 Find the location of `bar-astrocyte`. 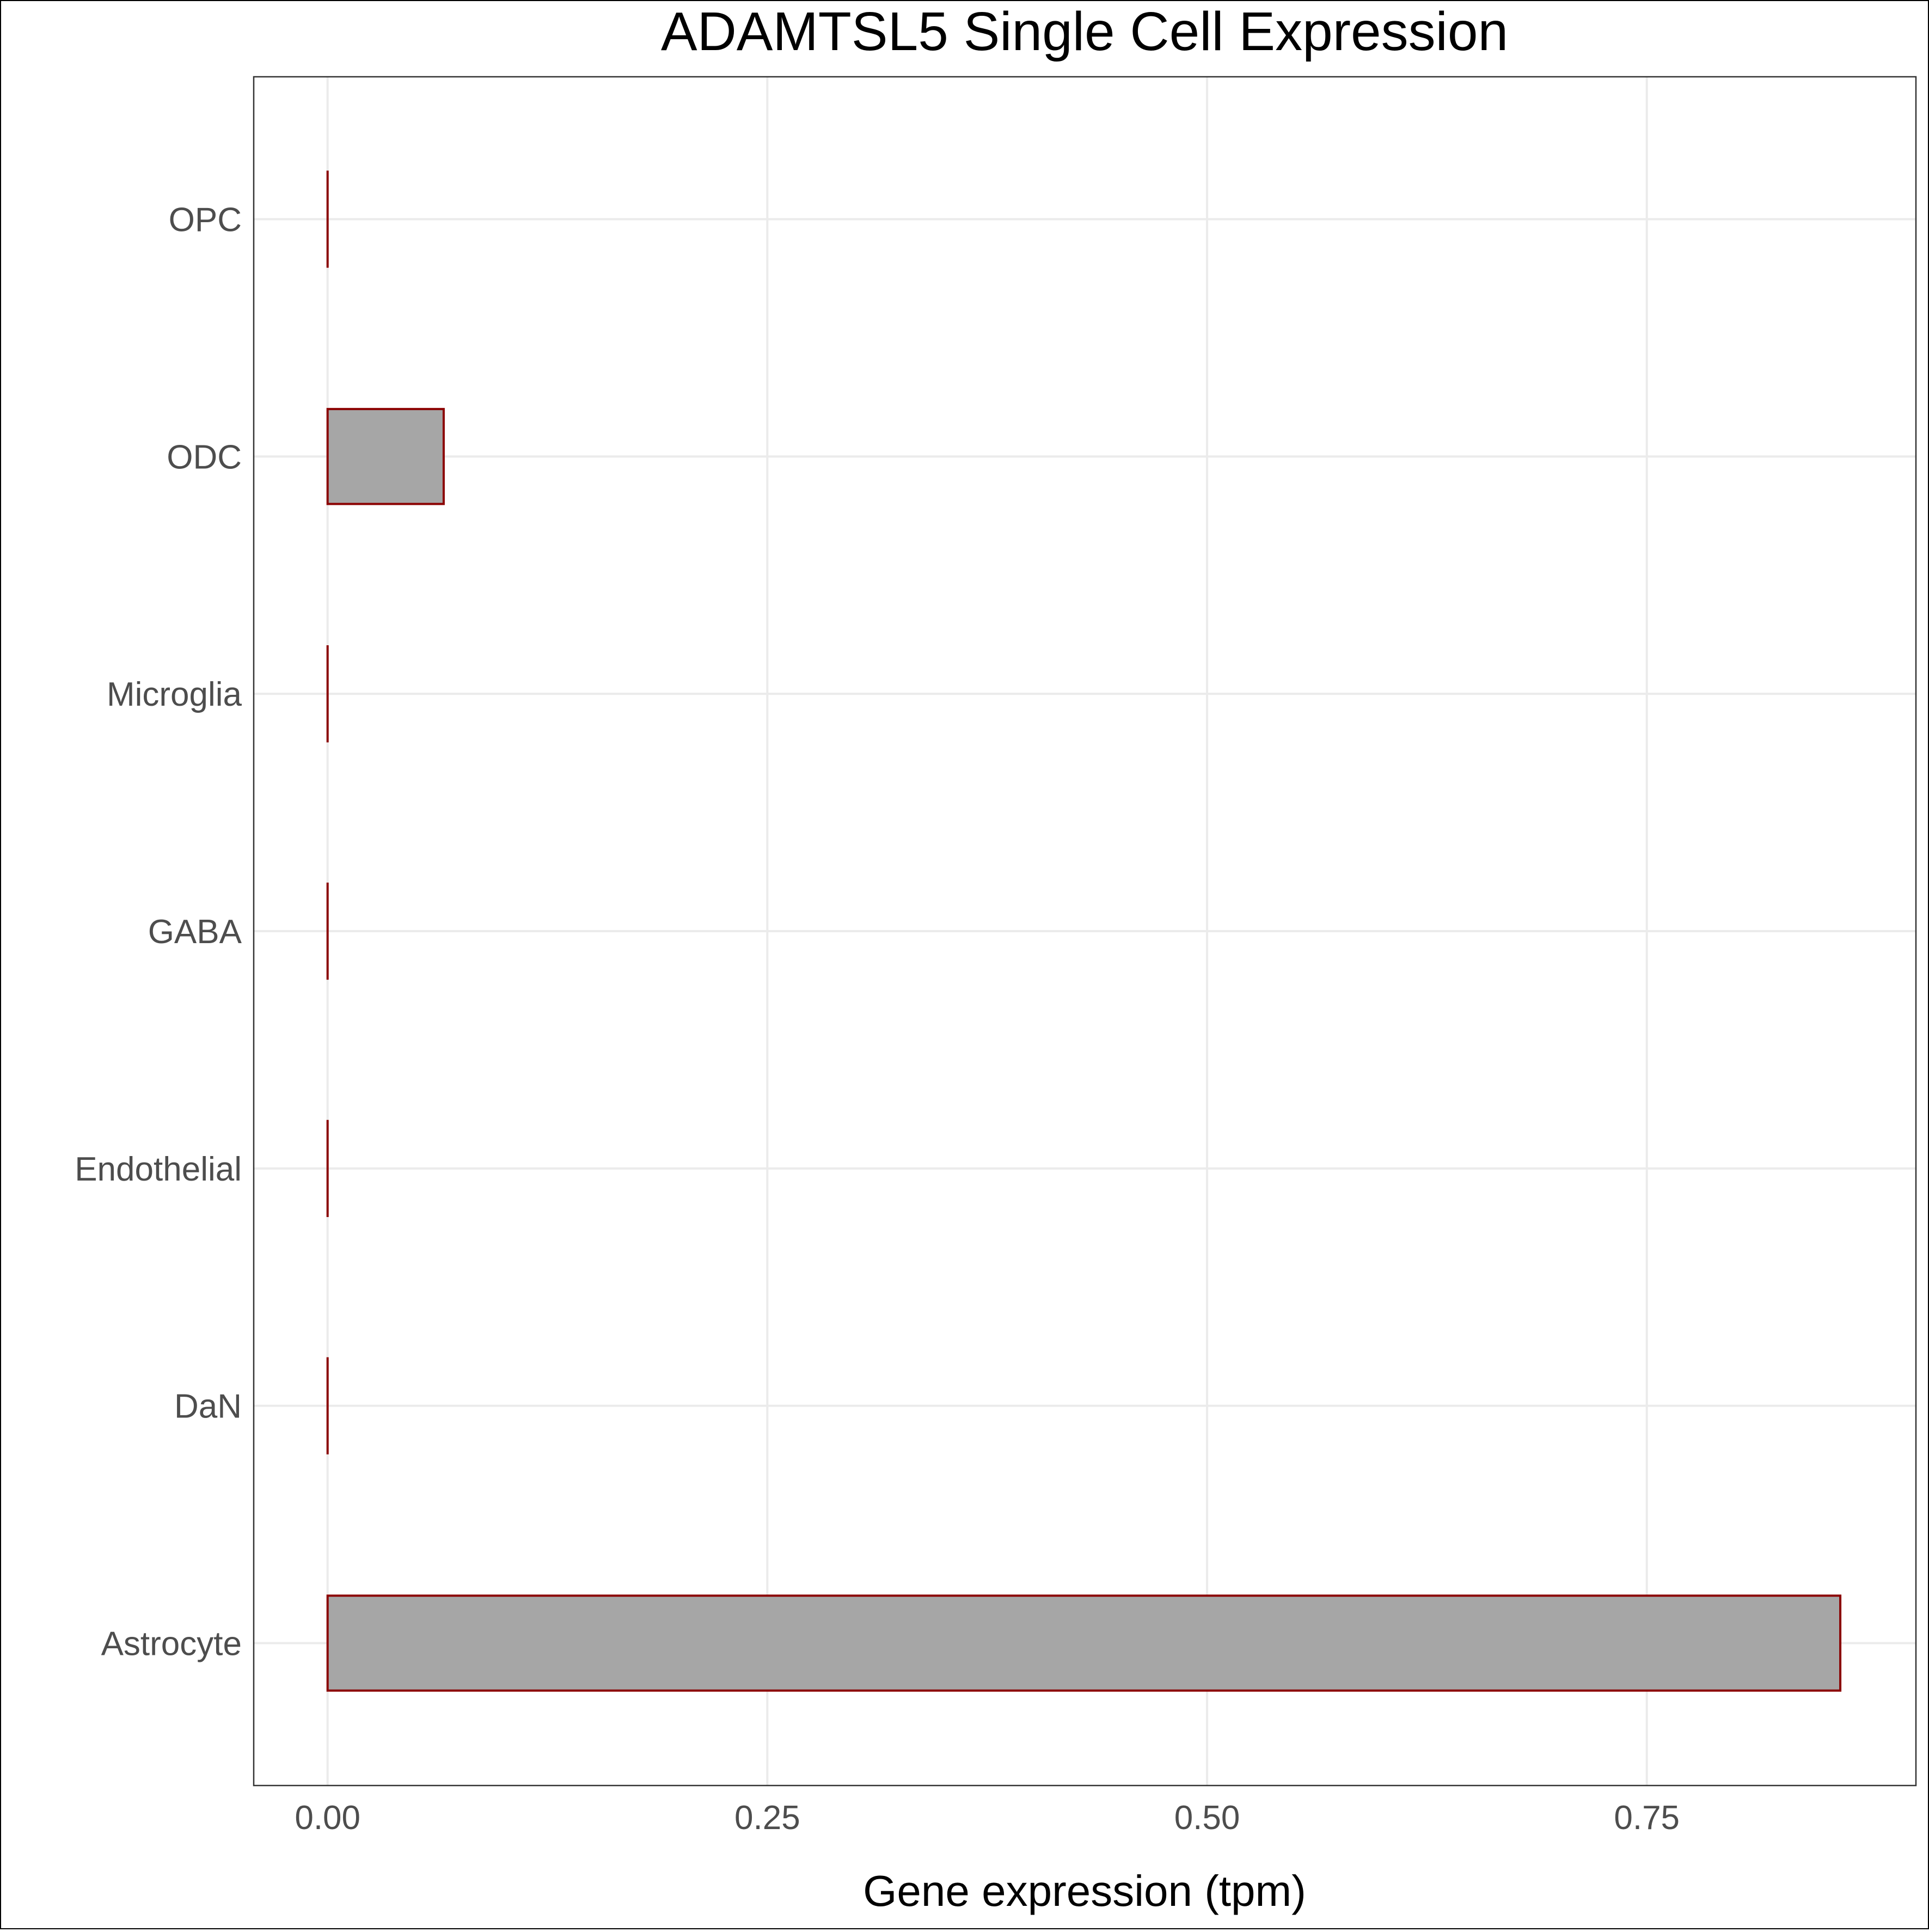

bar-astrocyte is located at coordinates (1084, 1643).